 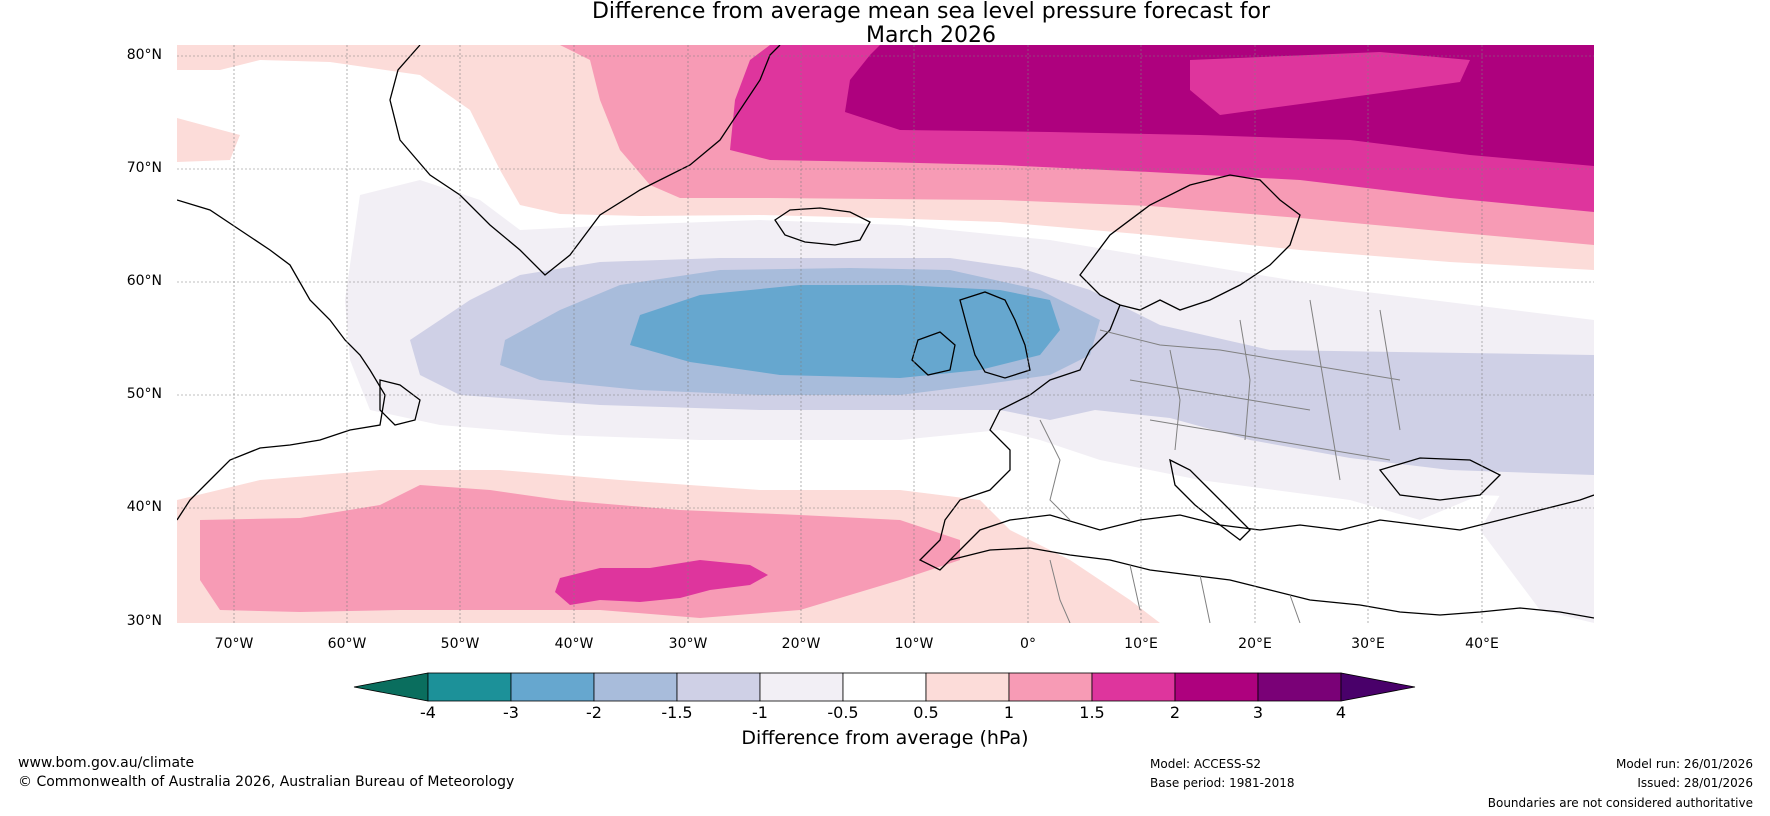 I want to click on uk-ireland-coast, so click(x=971, y=335).